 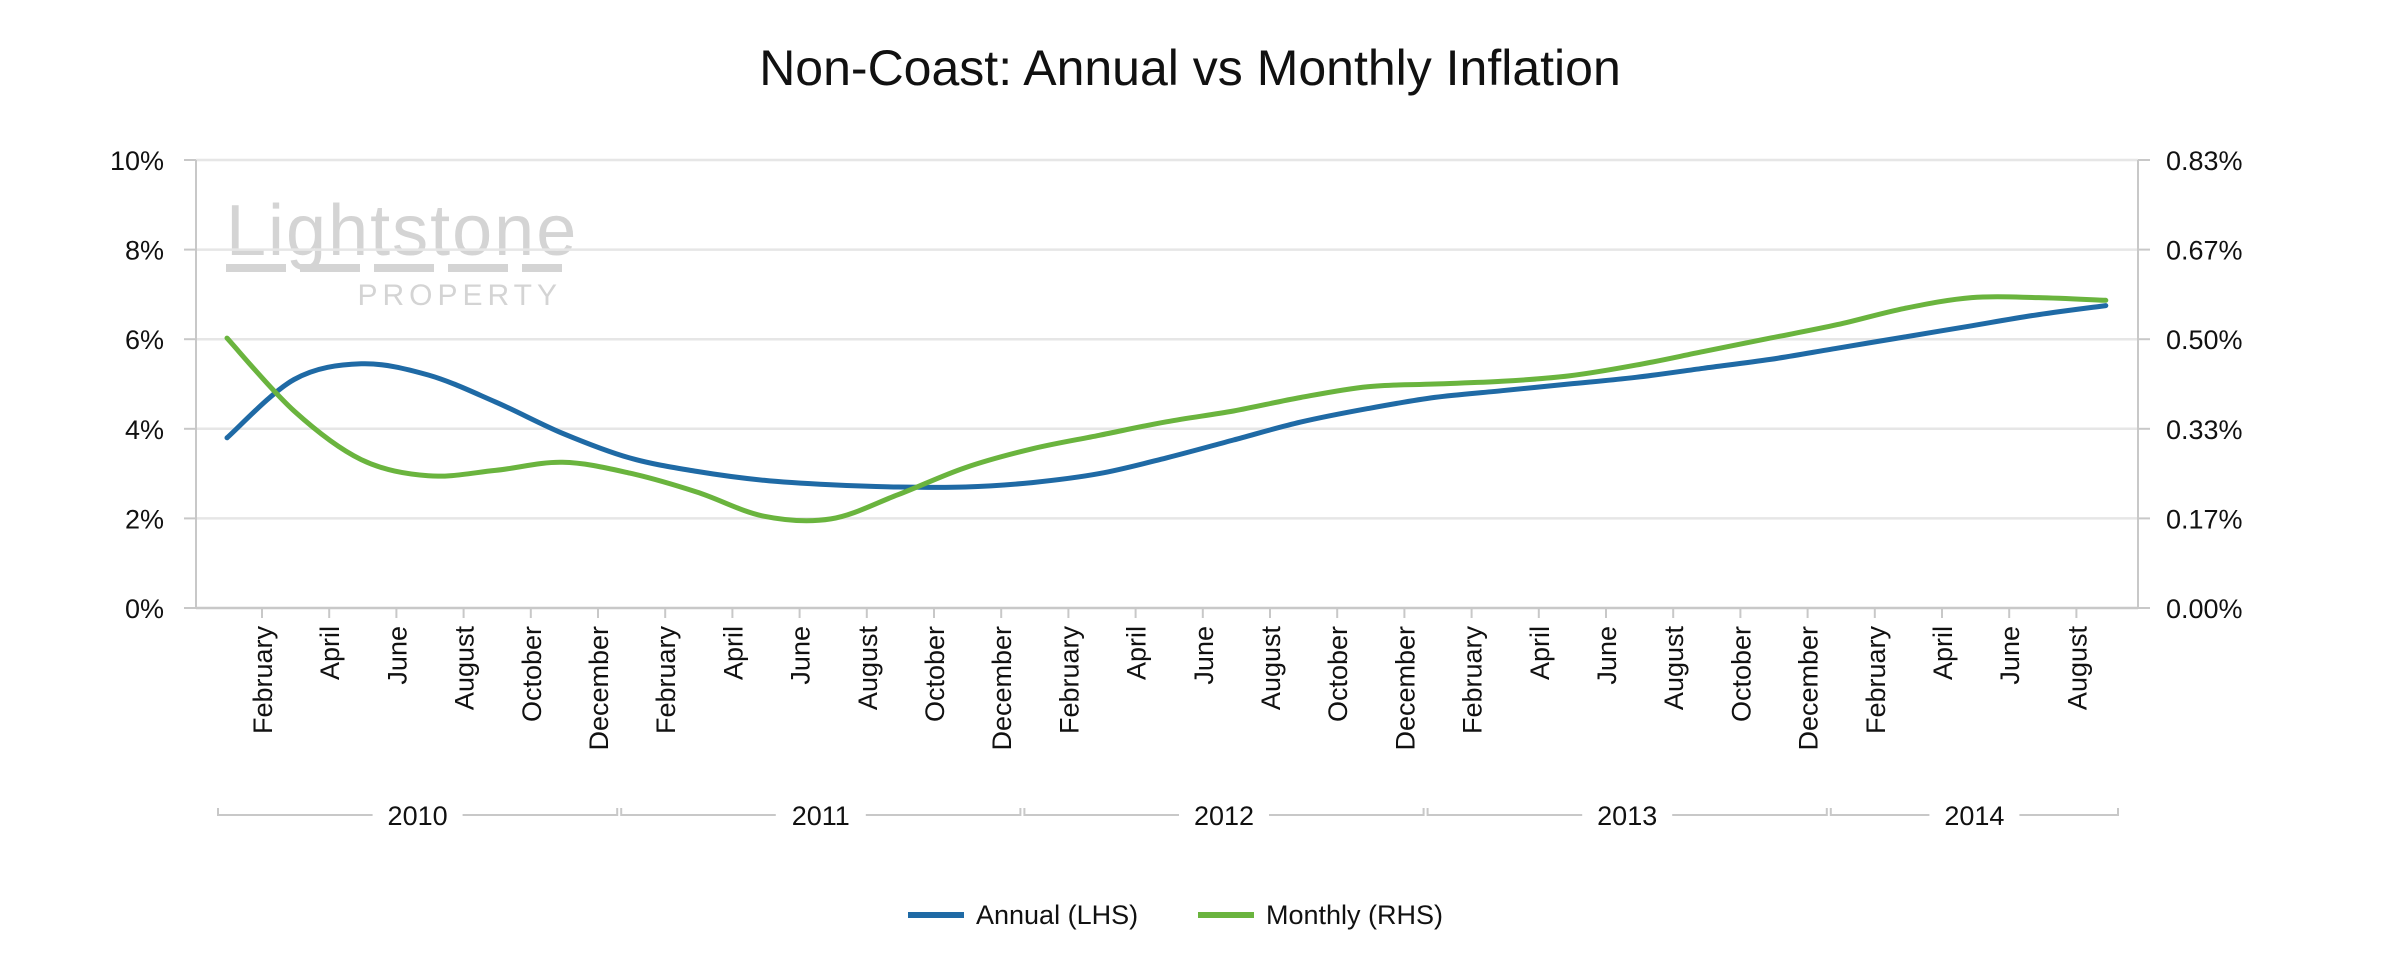 I want to click on year-axis-groups: 2010 2011 2012 2013 2014, so click(x=1168, y=816).